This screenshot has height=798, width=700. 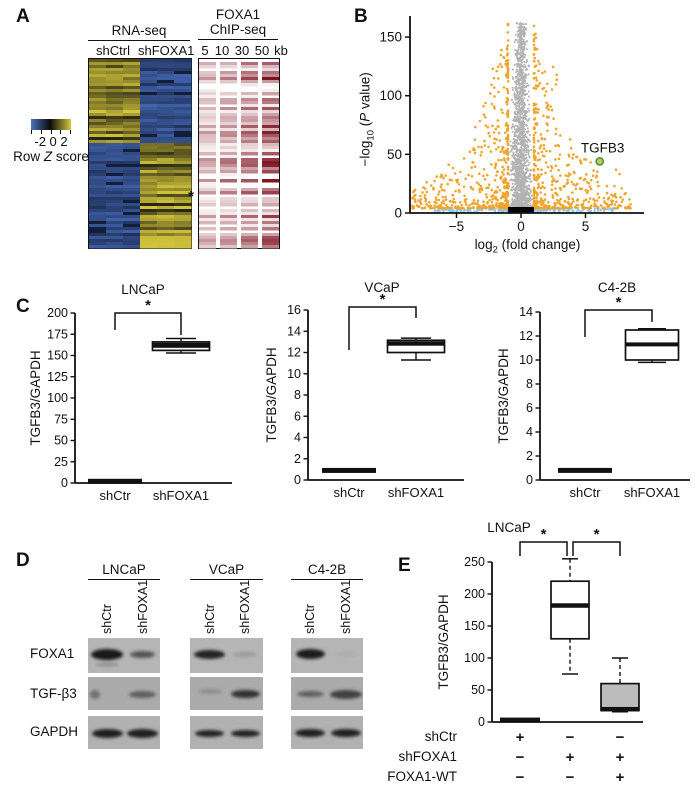 What do you see at coordinates (381, 287) in the screenshot?
I see `plot-title: VCaP` at bounding box center [381, 287].